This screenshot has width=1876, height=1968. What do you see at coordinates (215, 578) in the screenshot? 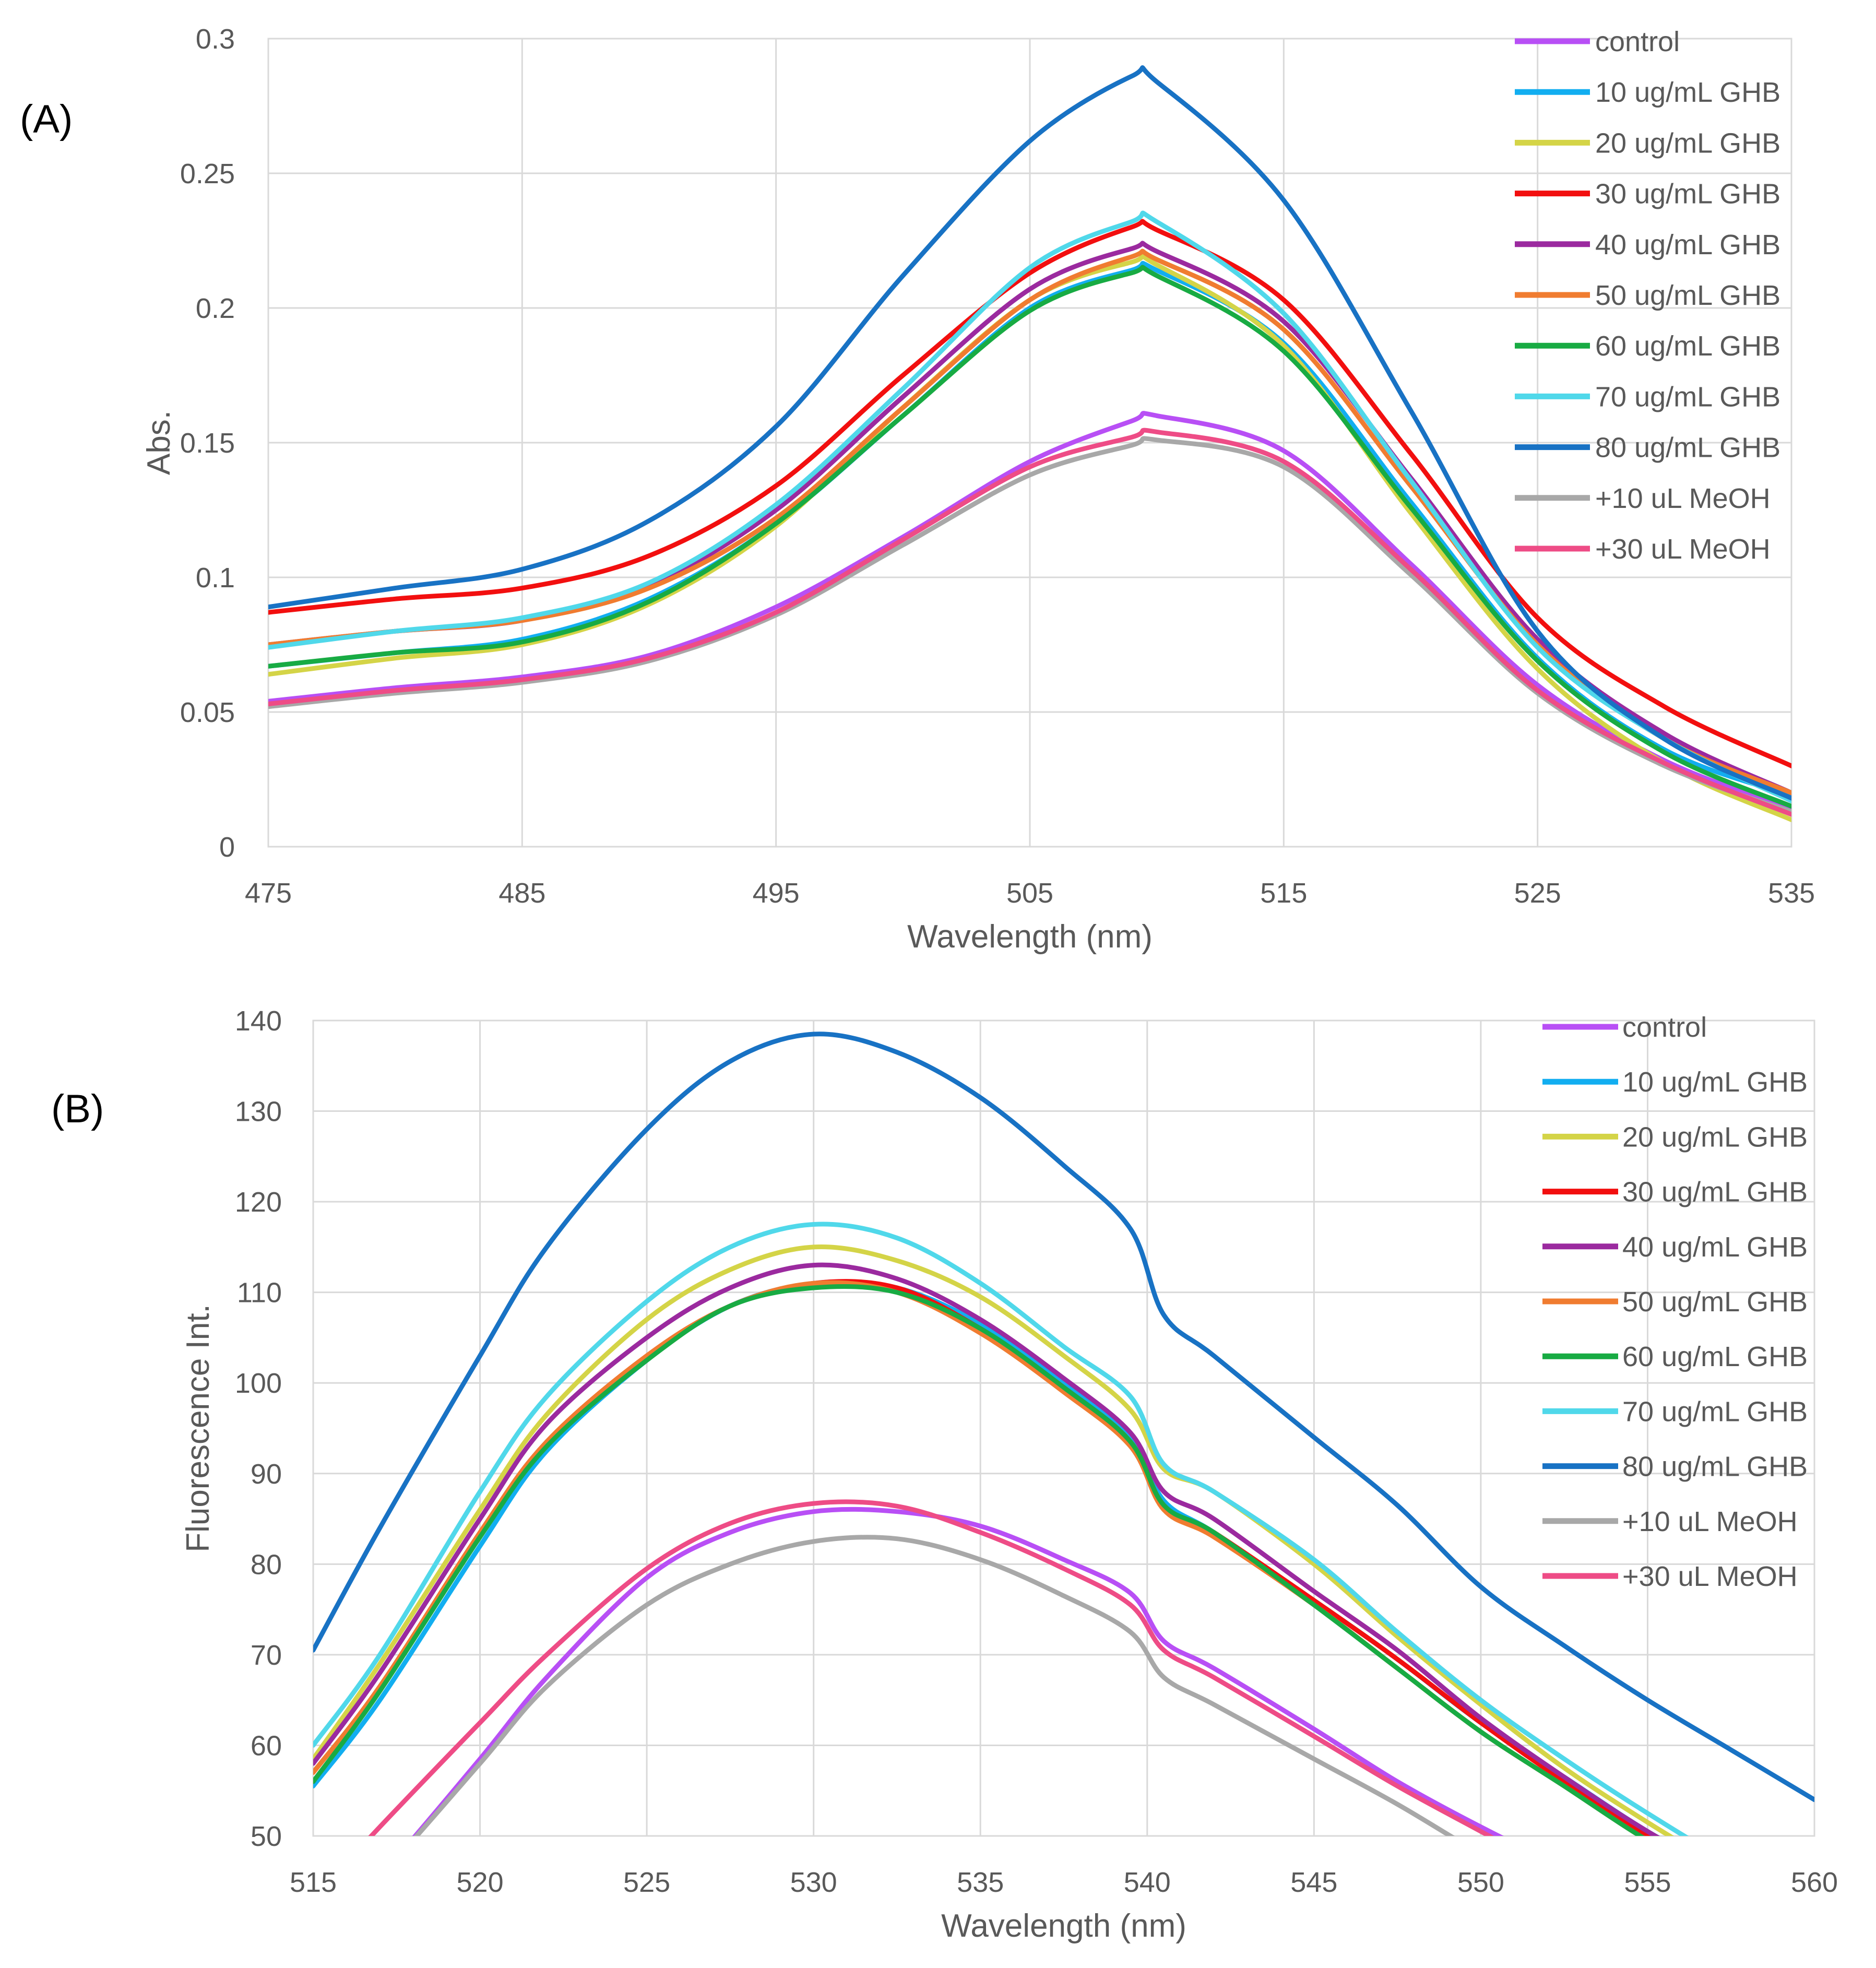
I see `y-tick-label: 0.1` at bounding box center [215, 578].